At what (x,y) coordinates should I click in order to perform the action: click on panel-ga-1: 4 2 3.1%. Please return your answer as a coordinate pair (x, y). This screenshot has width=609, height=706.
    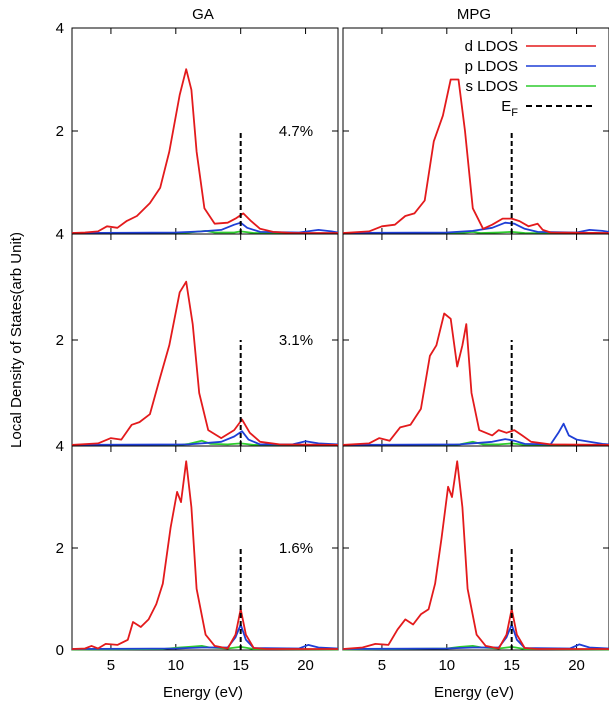
    Looking at the image, I should click on (197, 344).